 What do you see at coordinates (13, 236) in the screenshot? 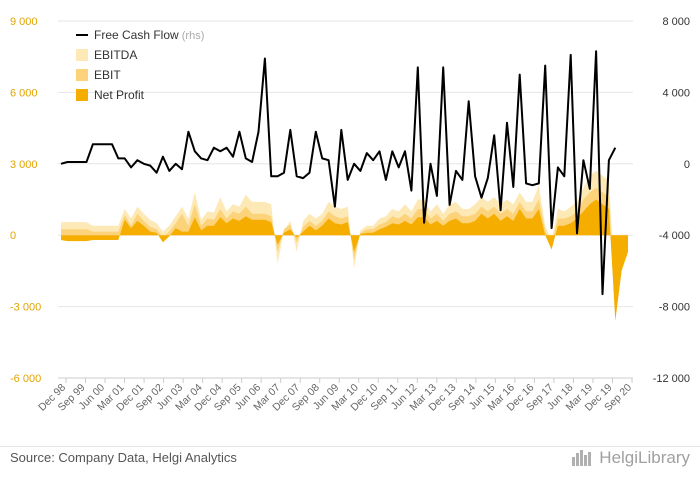
I see `left-tick-label: 0` at bounding box center [13, 236].